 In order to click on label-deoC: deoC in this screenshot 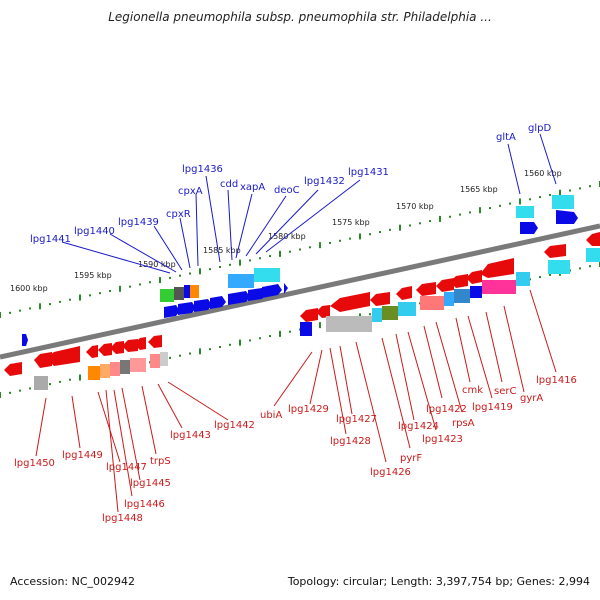, I will do `click(287, 190)`.